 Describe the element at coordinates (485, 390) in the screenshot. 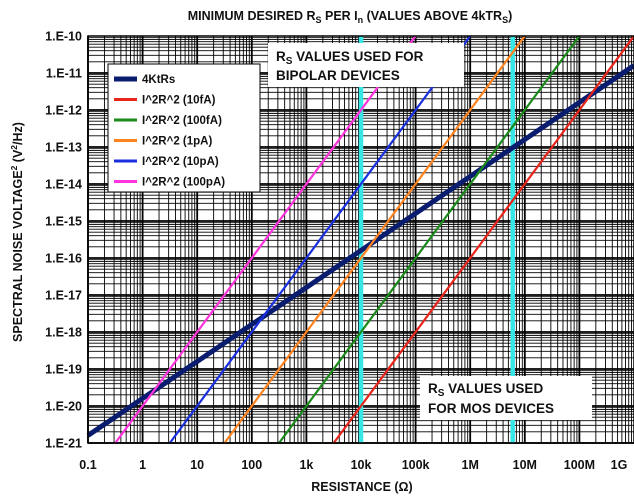

I see `annotation-mos-line1: RS VALUES USED` at that location.